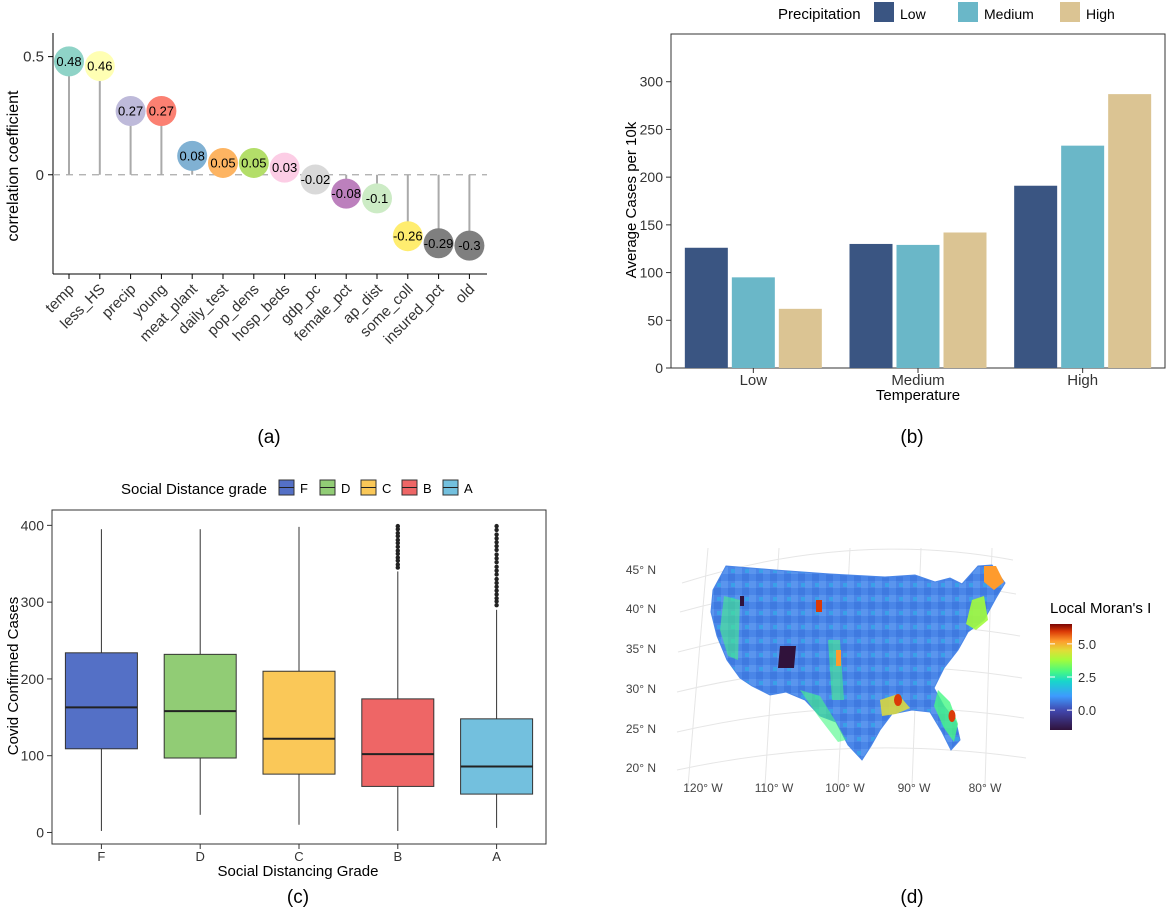  I want to click on panel-label-d: (d), so click(911, 897).